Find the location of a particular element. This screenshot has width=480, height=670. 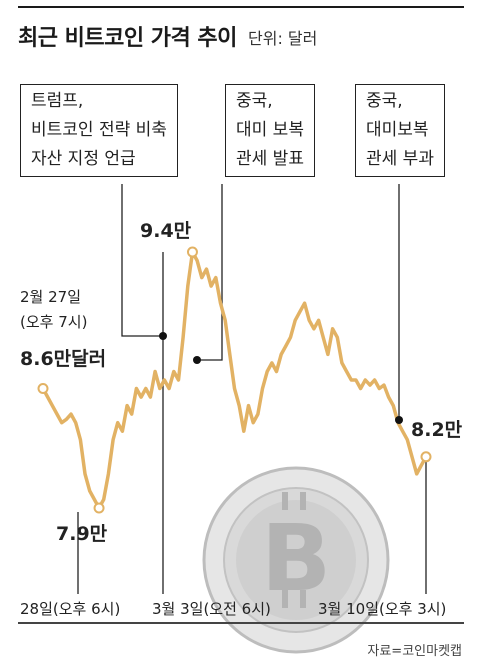

x-tick-1: 28일(오후 6시) is located at coordinates (70, 609).